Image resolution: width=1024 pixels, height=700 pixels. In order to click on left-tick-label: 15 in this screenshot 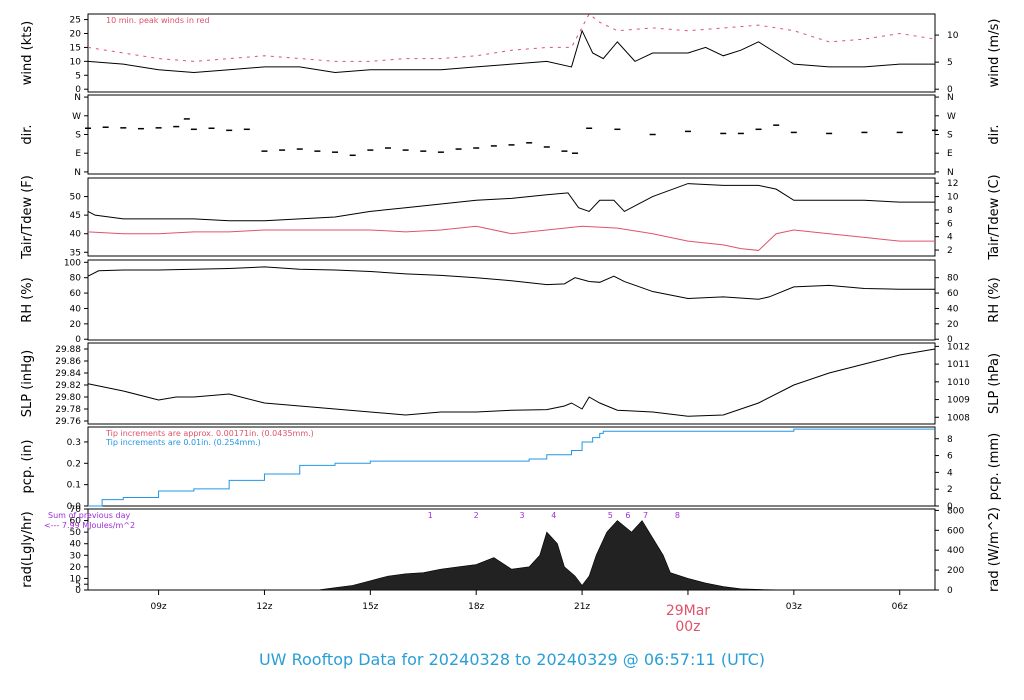, I will do `click(75, 48)`.